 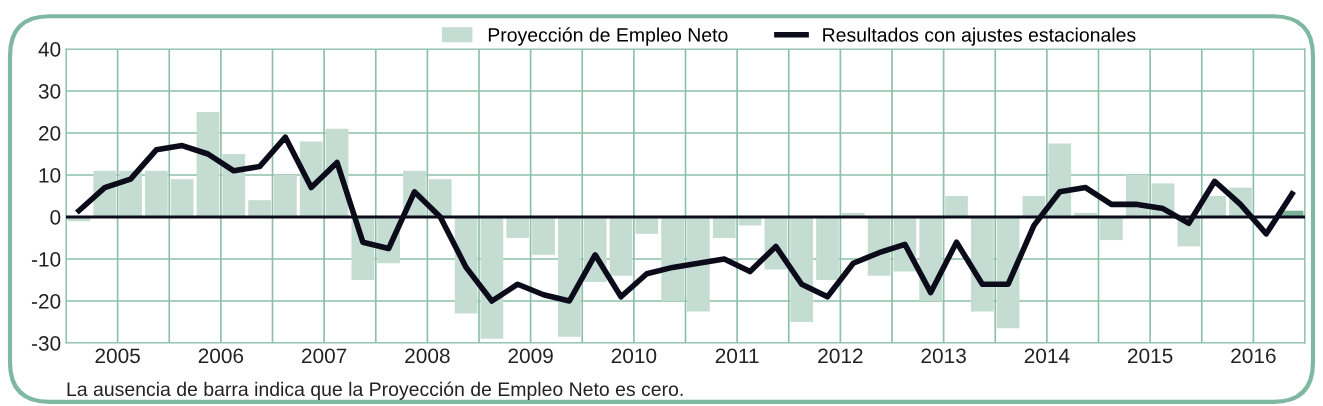 What do you see at coordinates (221, 356) in the screenshot?
I see `x-tick-label: 2006` at bounding box center [221, 356].